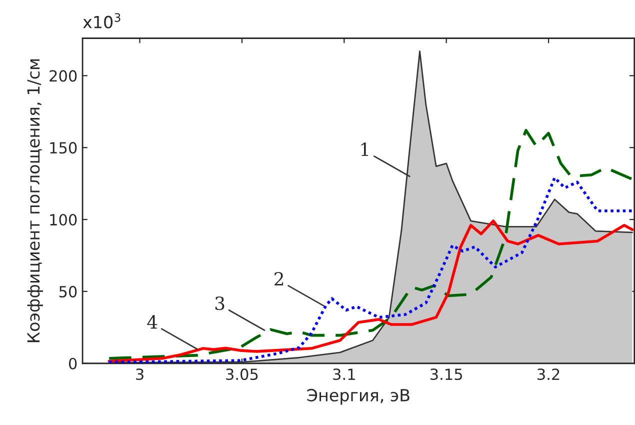 This screenshot has height=425, width=635. I want to click on y-axis-title: Коэффициент поглощения, 1/см, so click(35, 200).